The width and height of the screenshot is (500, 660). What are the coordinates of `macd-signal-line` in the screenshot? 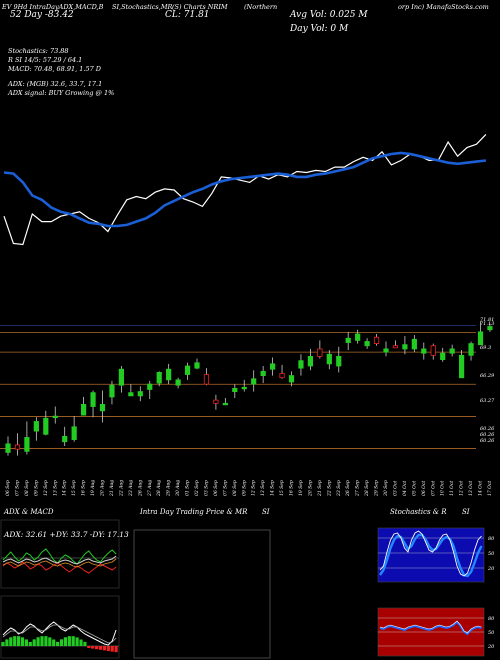 It's located at (59, 634).